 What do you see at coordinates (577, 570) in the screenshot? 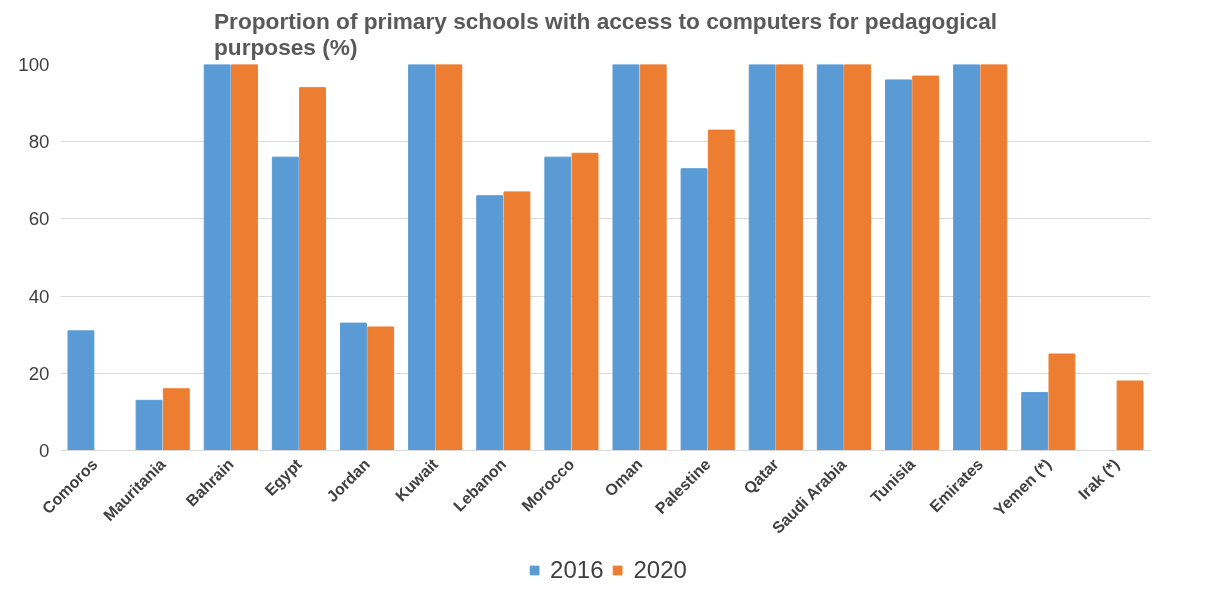
I see `legend-label: 2016` at bounding box center [577, 570].